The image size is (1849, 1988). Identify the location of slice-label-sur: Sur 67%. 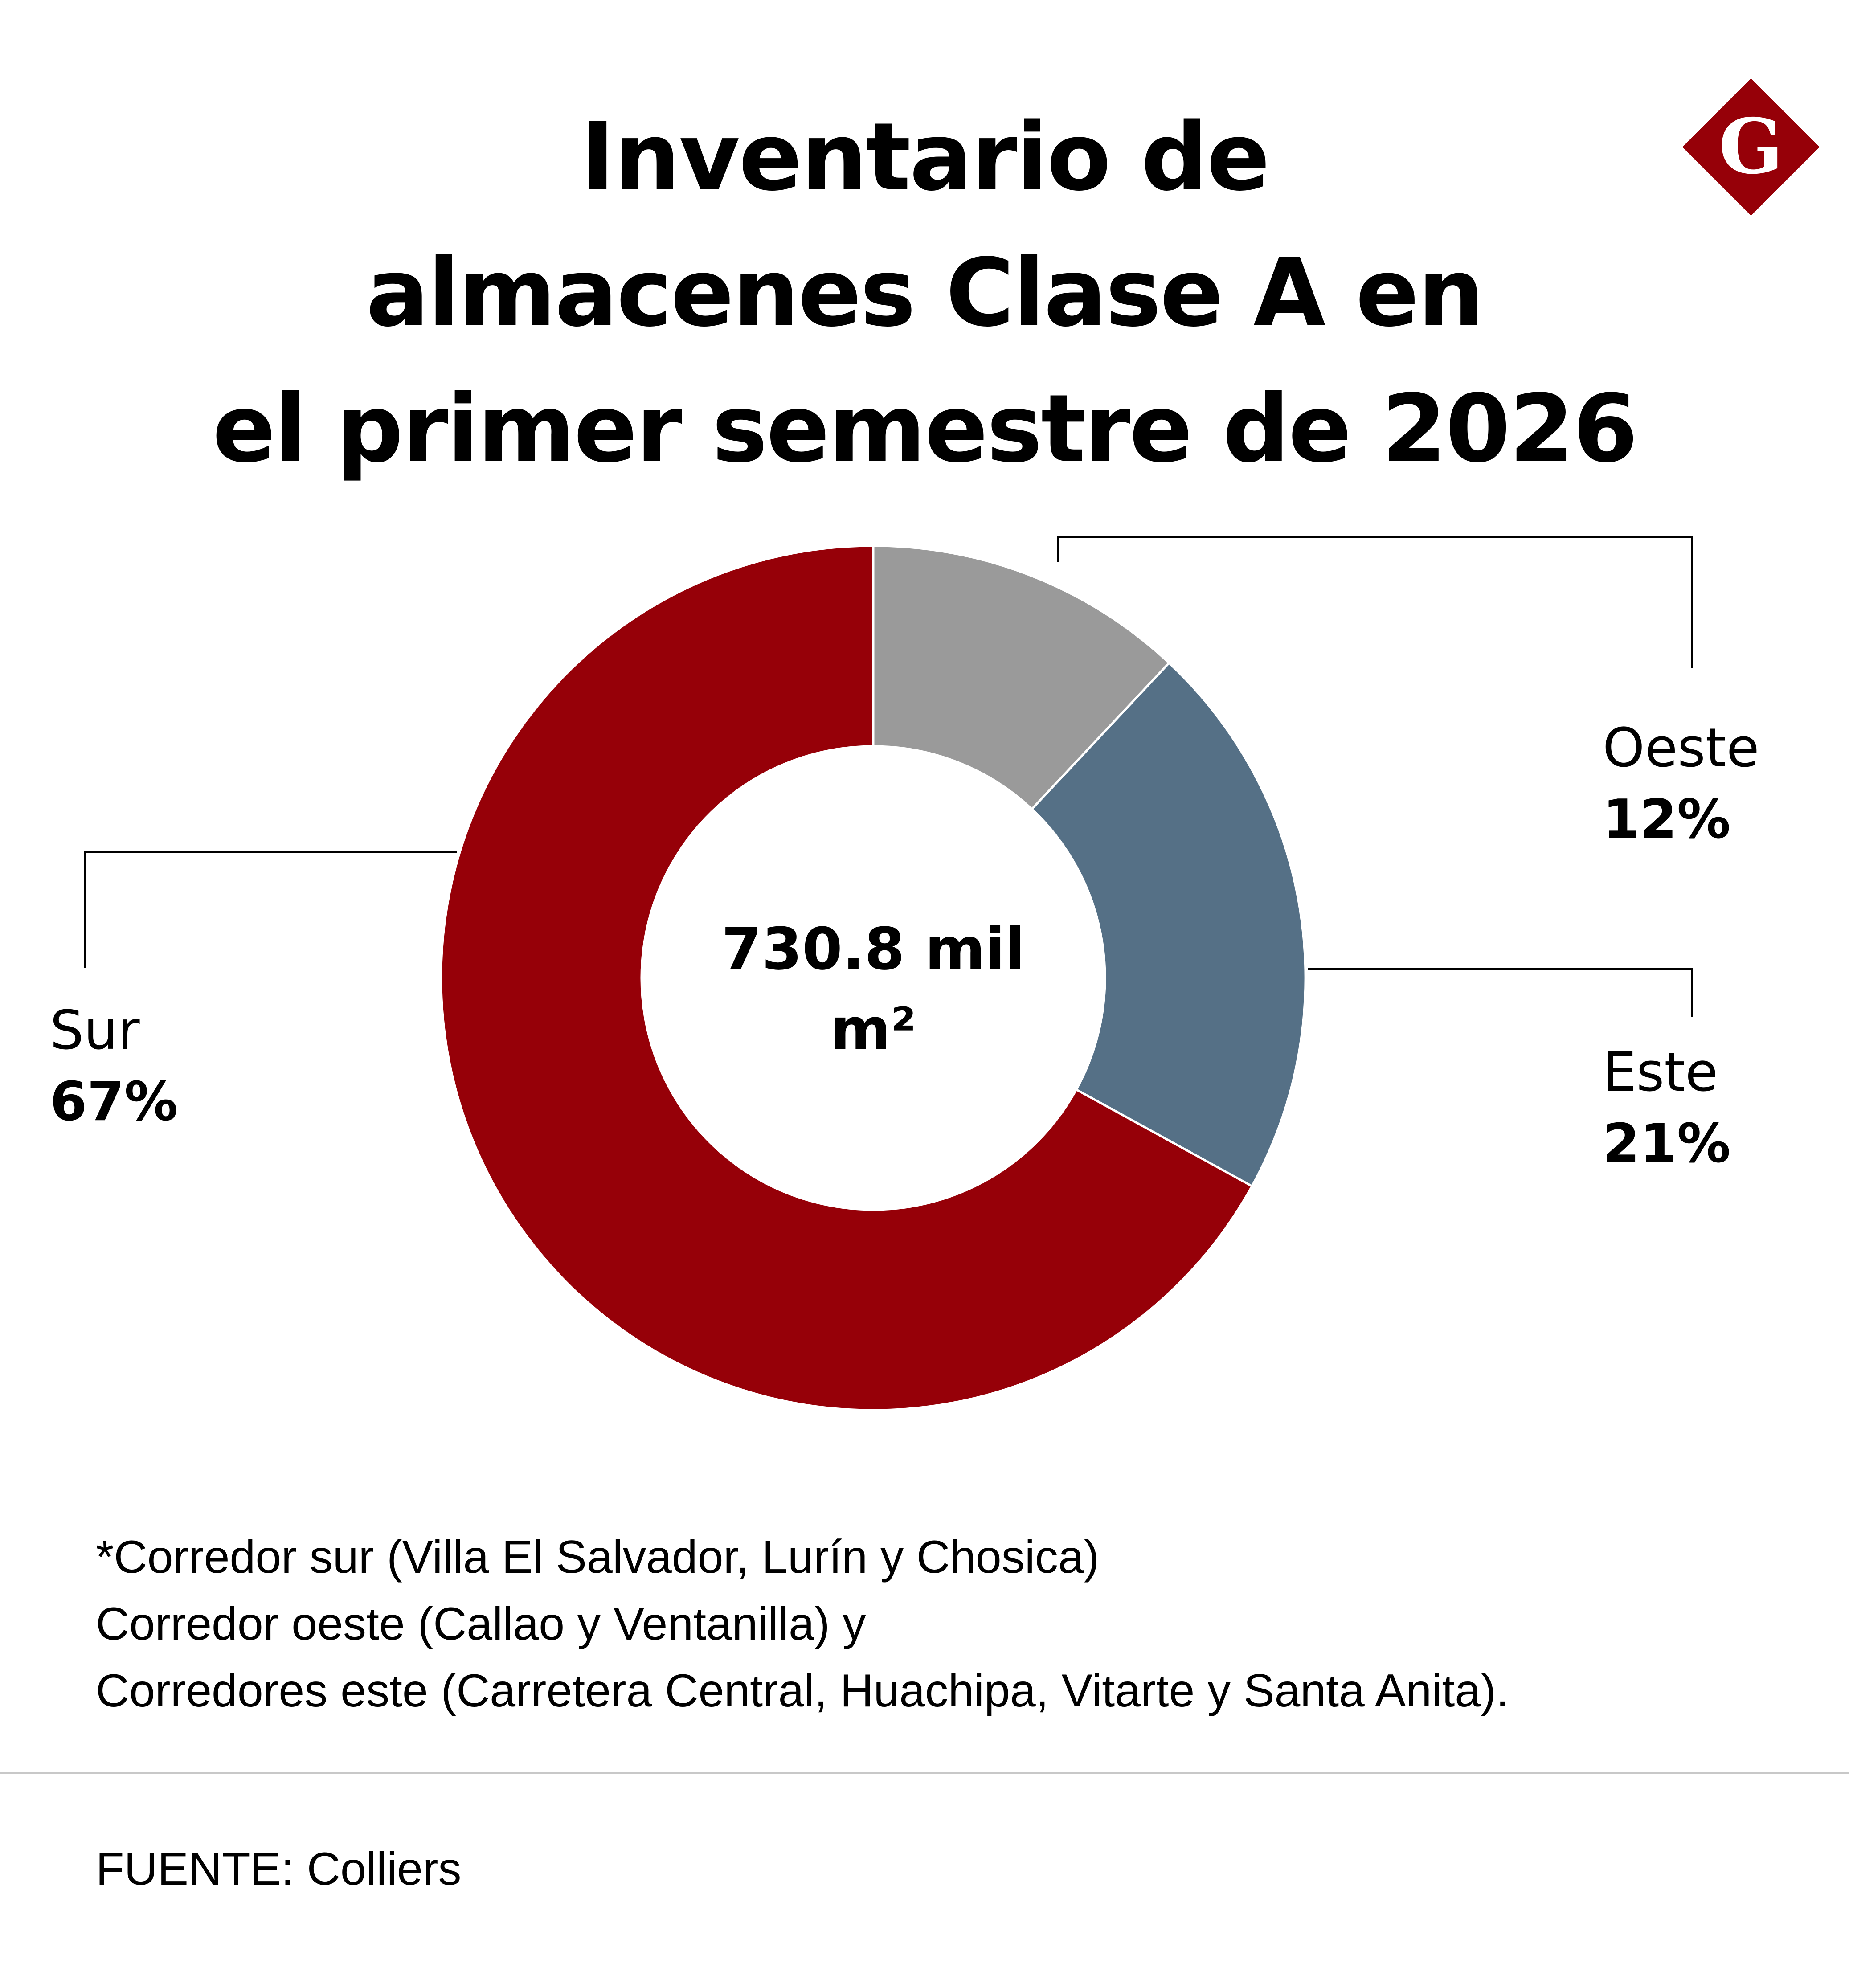
(114, 1066).